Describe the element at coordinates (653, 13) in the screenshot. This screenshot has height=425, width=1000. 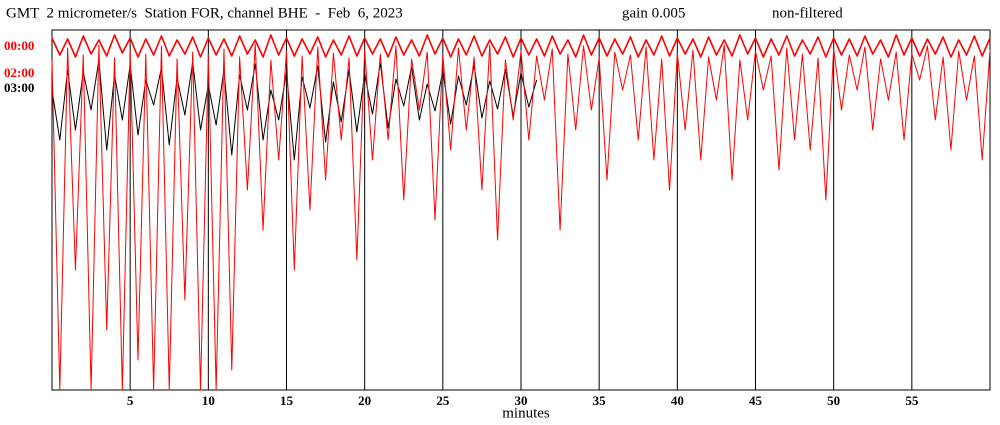
I see `gain-label: gain 0.005` at that location.